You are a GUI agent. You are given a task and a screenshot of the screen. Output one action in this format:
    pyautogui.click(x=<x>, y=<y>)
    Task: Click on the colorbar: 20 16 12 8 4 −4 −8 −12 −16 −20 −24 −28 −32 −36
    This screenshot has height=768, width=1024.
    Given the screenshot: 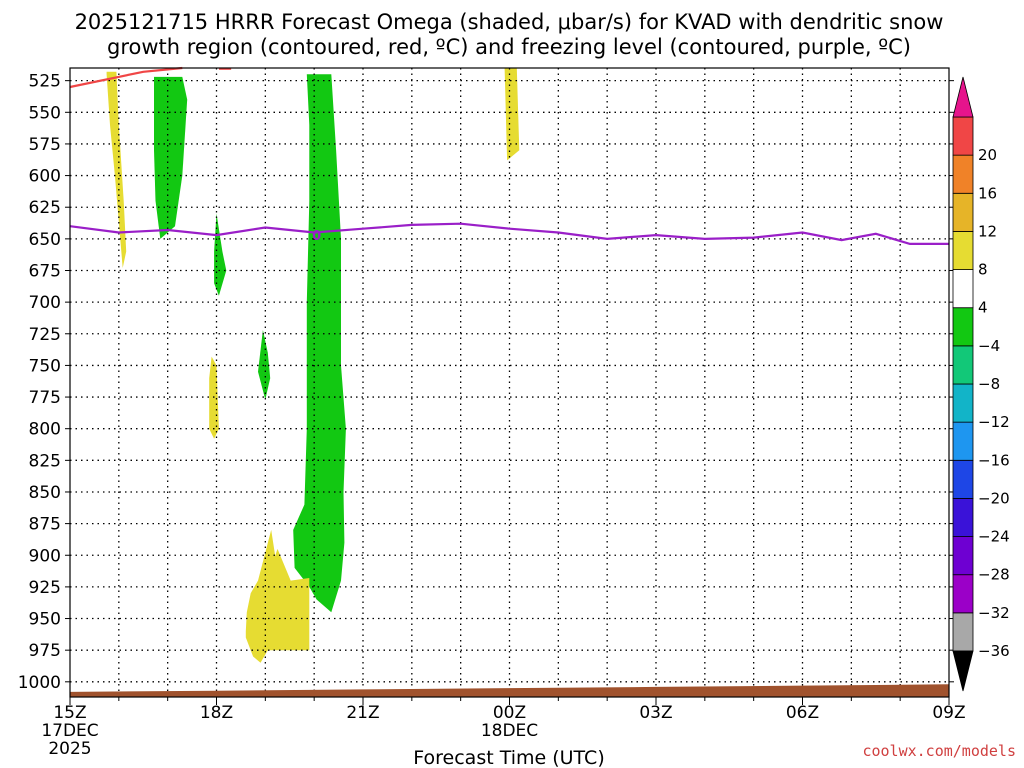 What is the action you would take?
    pyautogui.click(x=981, y=384)
    